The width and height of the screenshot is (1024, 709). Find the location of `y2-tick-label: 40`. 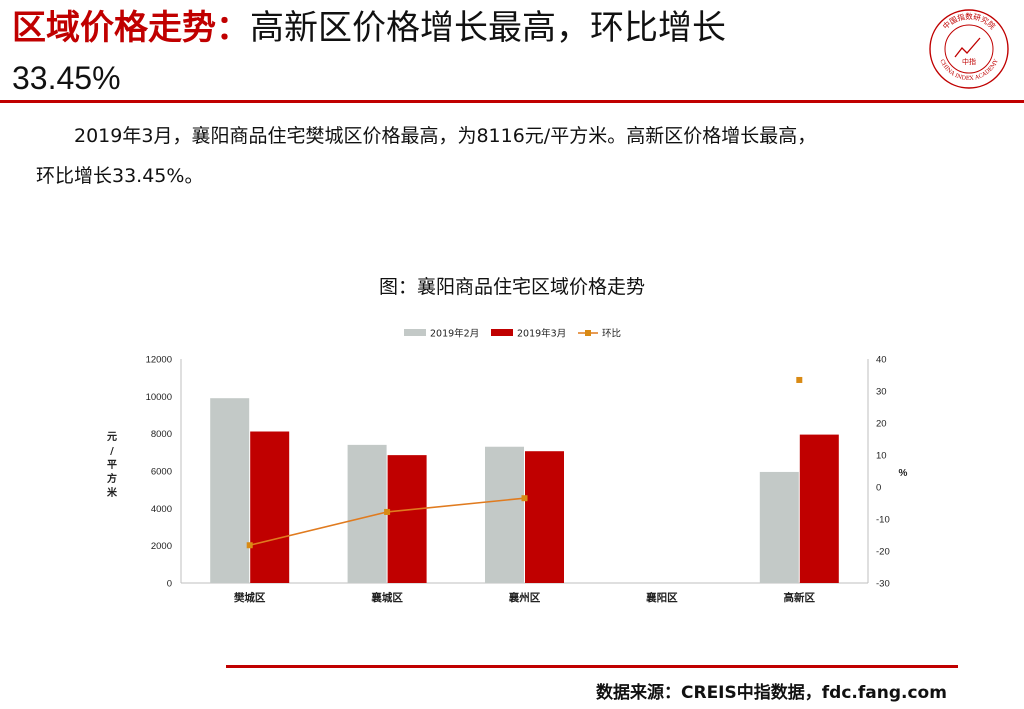

y2-tick-label: 40 is located at coordinates (881, 360).